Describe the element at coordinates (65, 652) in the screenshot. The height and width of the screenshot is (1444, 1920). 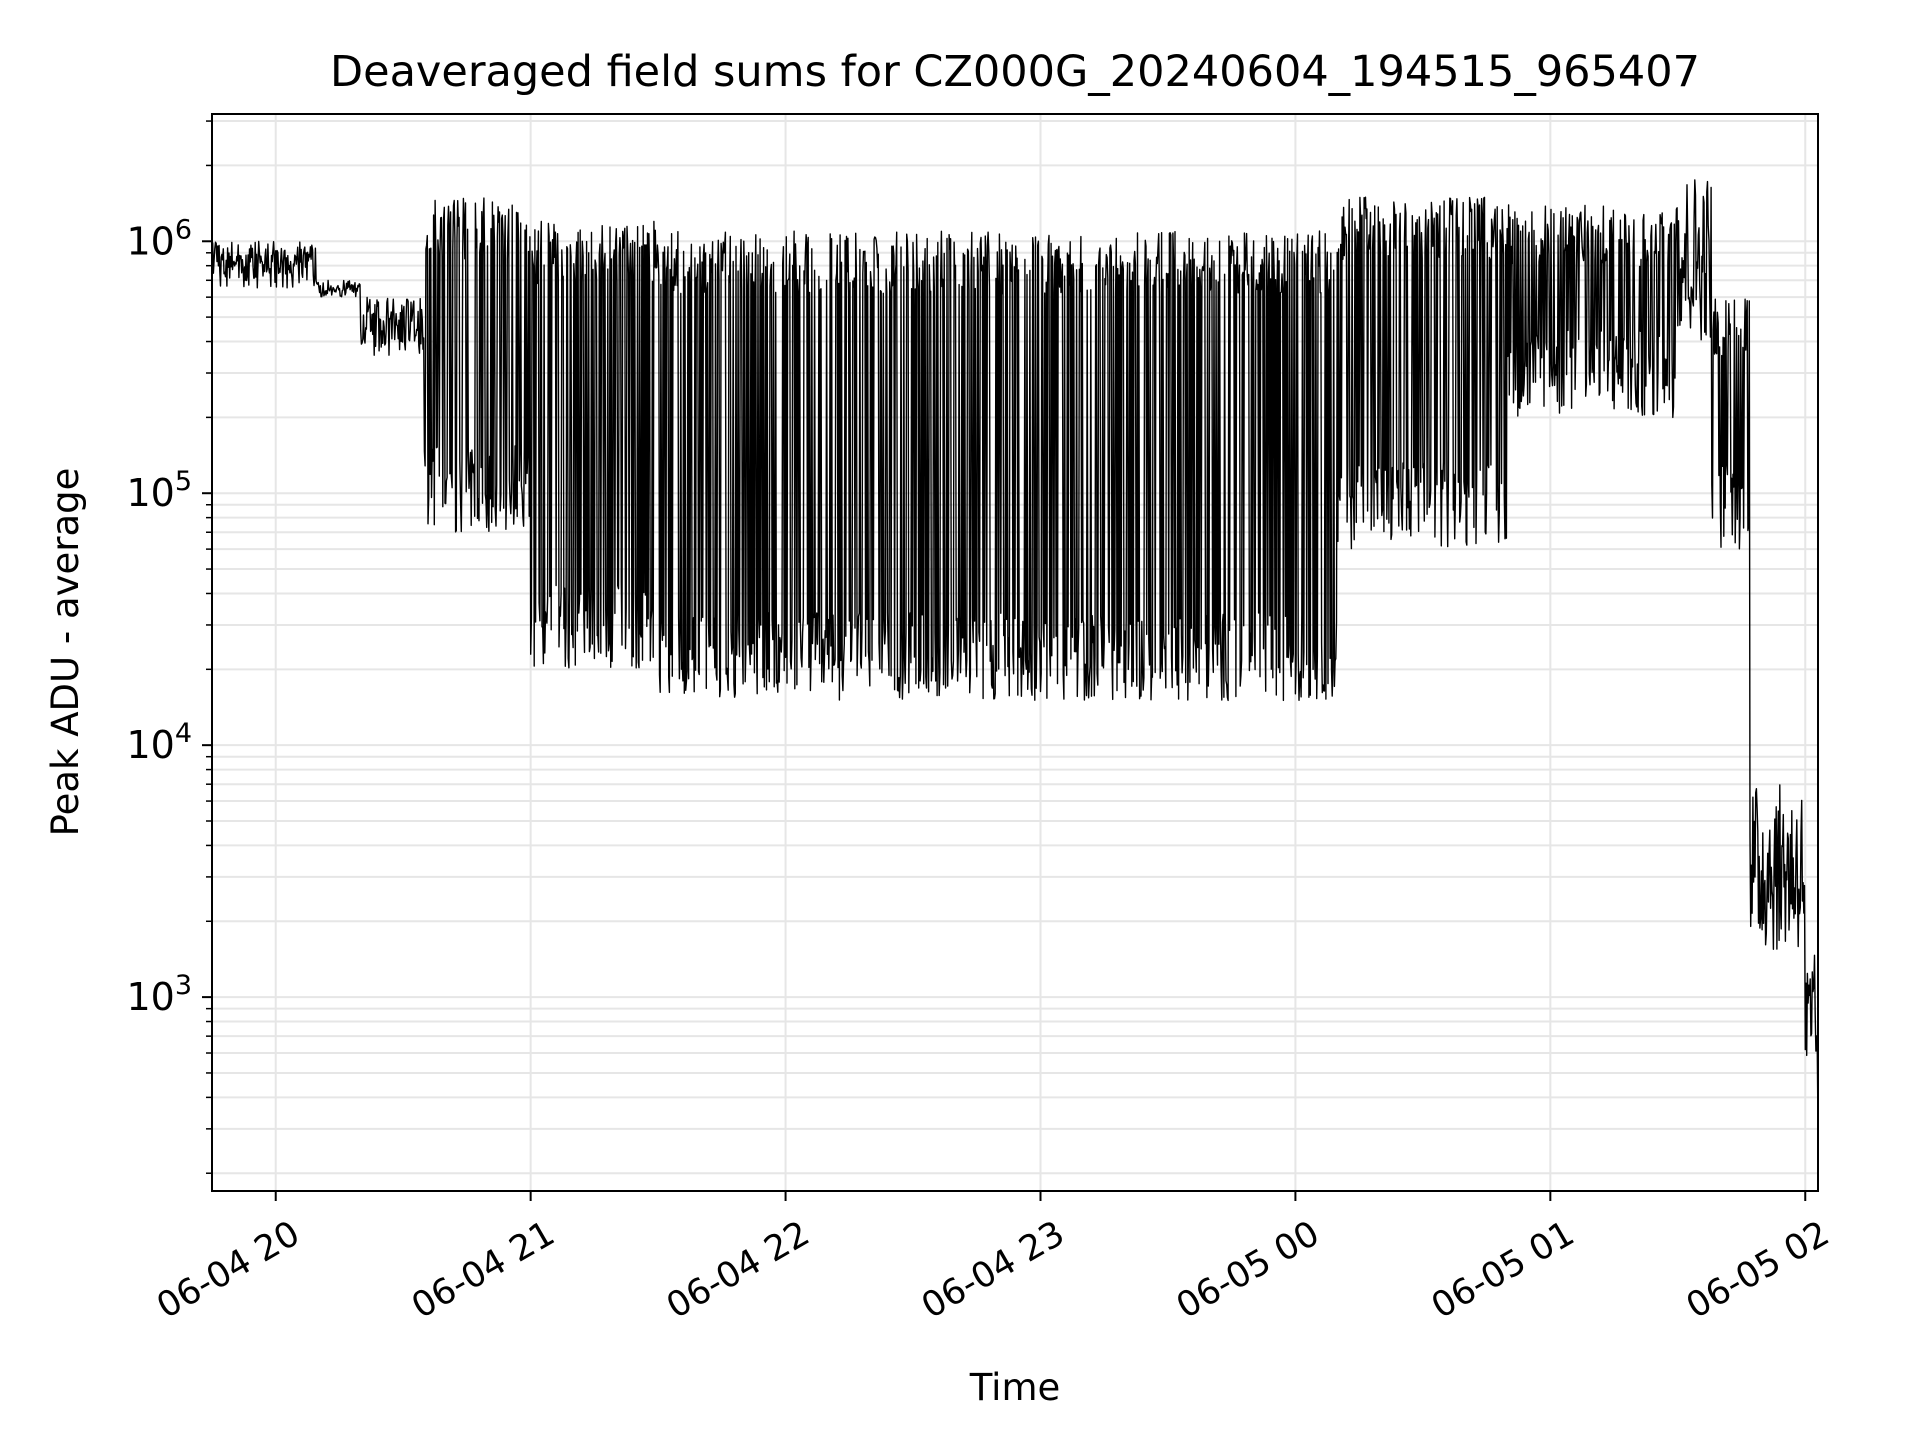
I see `y-axis-label: Peak ADU - average` at that location.